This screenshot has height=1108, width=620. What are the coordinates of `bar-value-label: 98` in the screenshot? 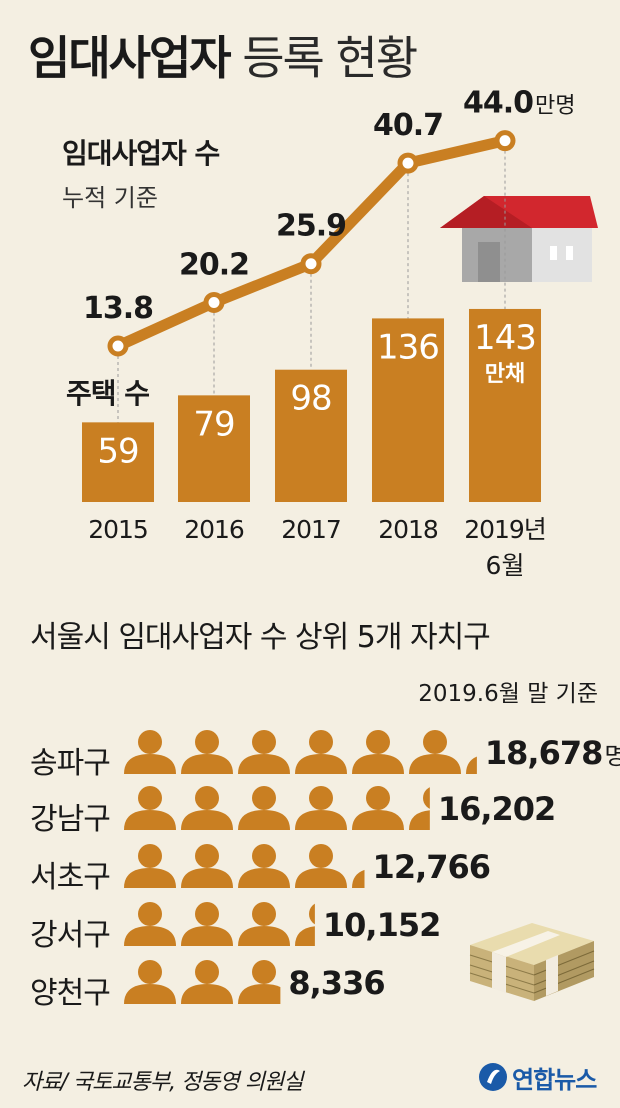 It's located at (310, 399).